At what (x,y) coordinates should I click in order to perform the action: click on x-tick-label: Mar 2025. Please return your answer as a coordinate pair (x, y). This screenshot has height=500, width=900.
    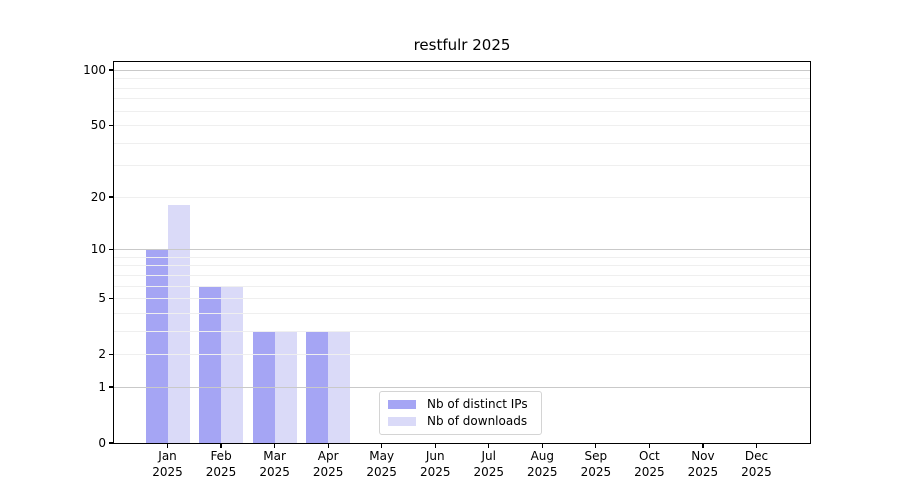
    Looking at the image, I should click on (275, 464).